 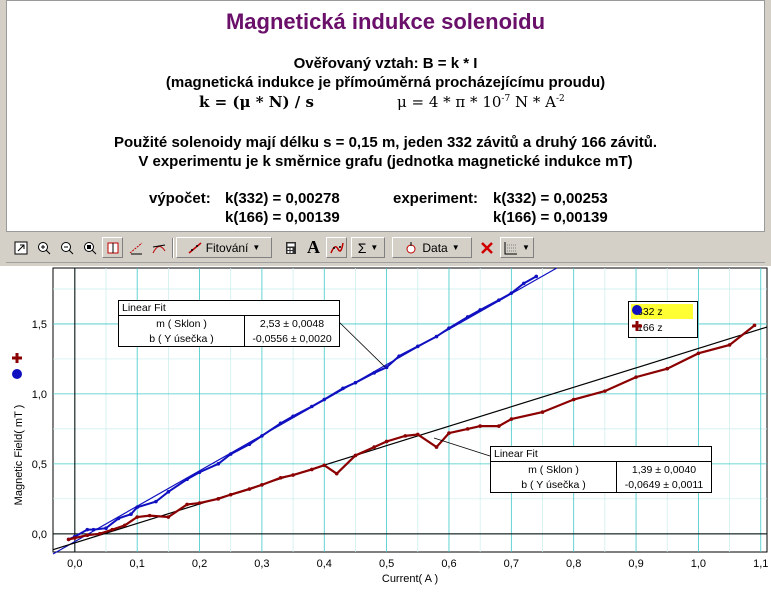 What do you see at coordinates (410, 579) in the screenshot?
I see `x-axis-title: Current( A )` at bounding box center [410, 579].